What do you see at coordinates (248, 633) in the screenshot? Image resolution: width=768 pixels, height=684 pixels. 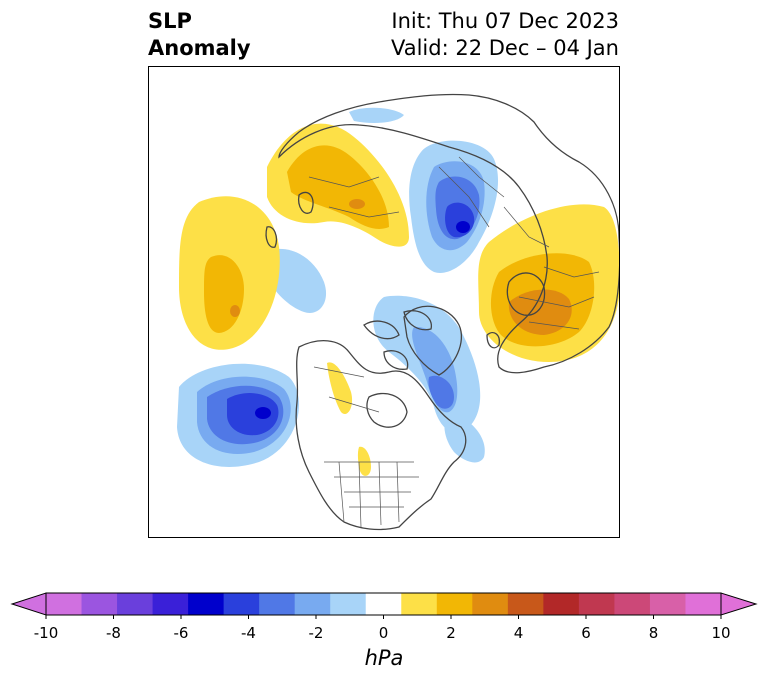 I see `colorbar-tick-label: -4` at bounding box center [248, 633].